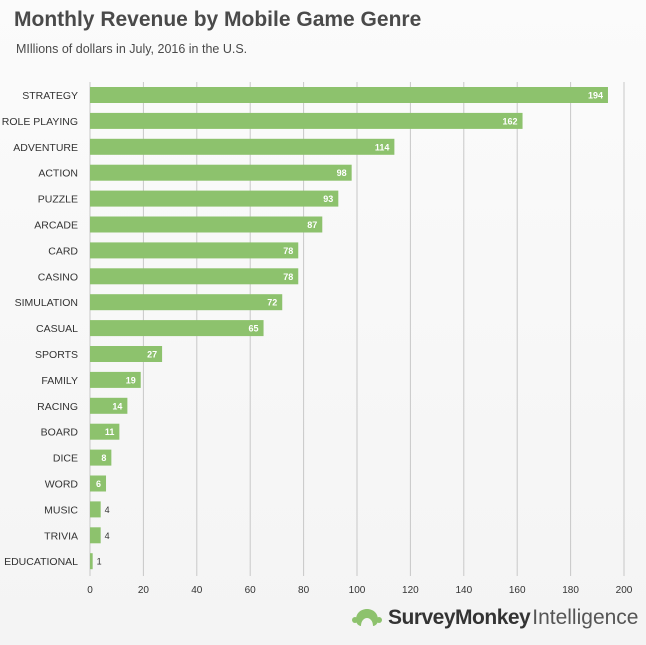 This screenshot has width=646, height=645. What do you see at coordinates (50, 96) in the screenshot?
I see `category-label: STRATEGY` at bounding box center [50, 96].